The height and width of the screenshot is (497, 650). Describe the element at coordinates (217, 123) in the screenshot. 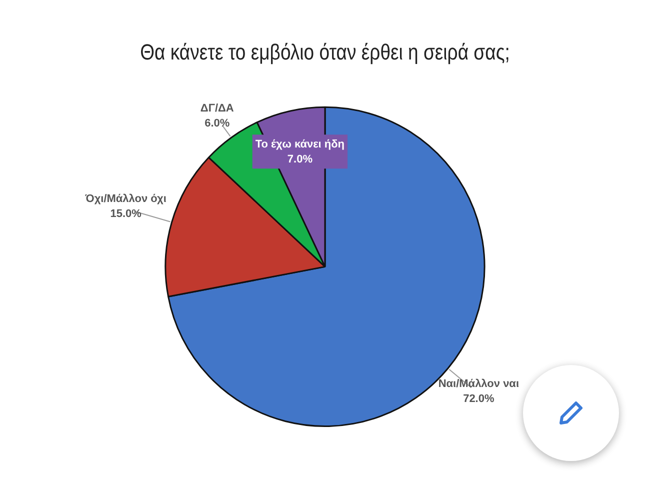

I see `data-label: 6.0%` at that location.